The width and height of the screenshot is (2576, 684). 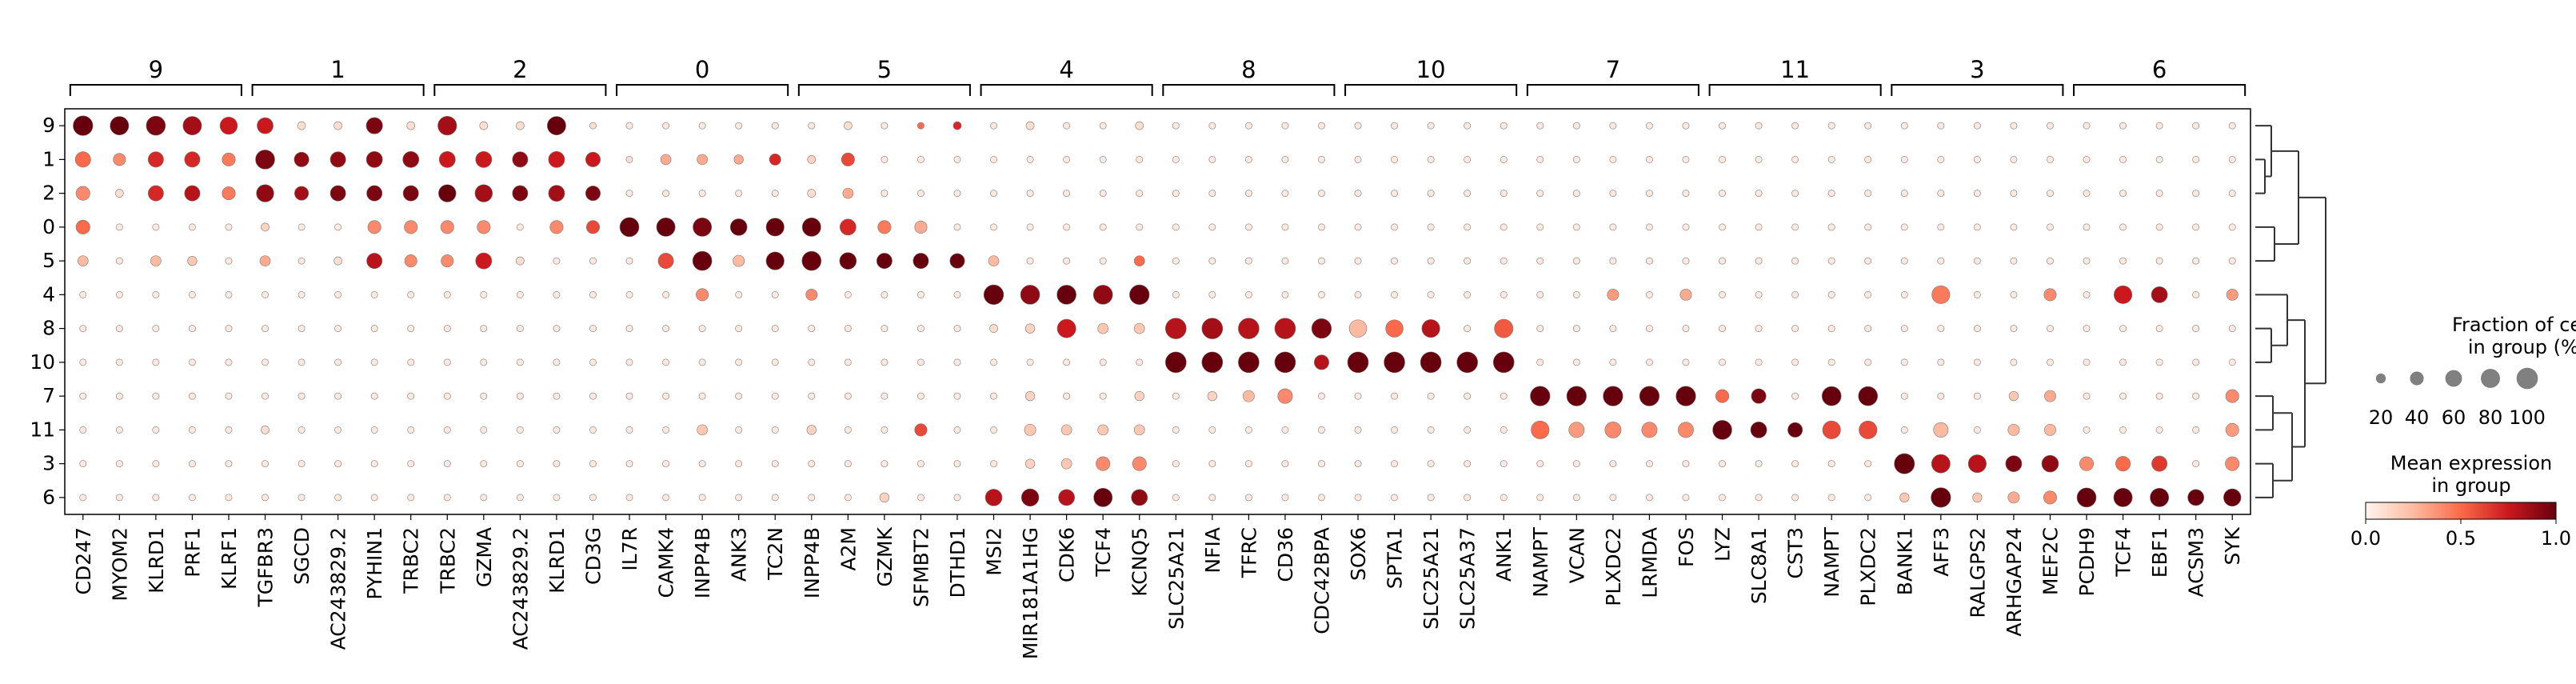 What do you see at coordinates (230, 558) in the screenshot?
I see `gene-label: KLRF1` at bounding box center [230, 558].